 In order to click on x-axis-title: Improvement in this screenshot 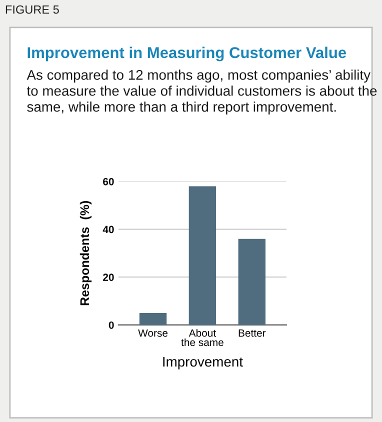, I will do `click(203, 363)`.